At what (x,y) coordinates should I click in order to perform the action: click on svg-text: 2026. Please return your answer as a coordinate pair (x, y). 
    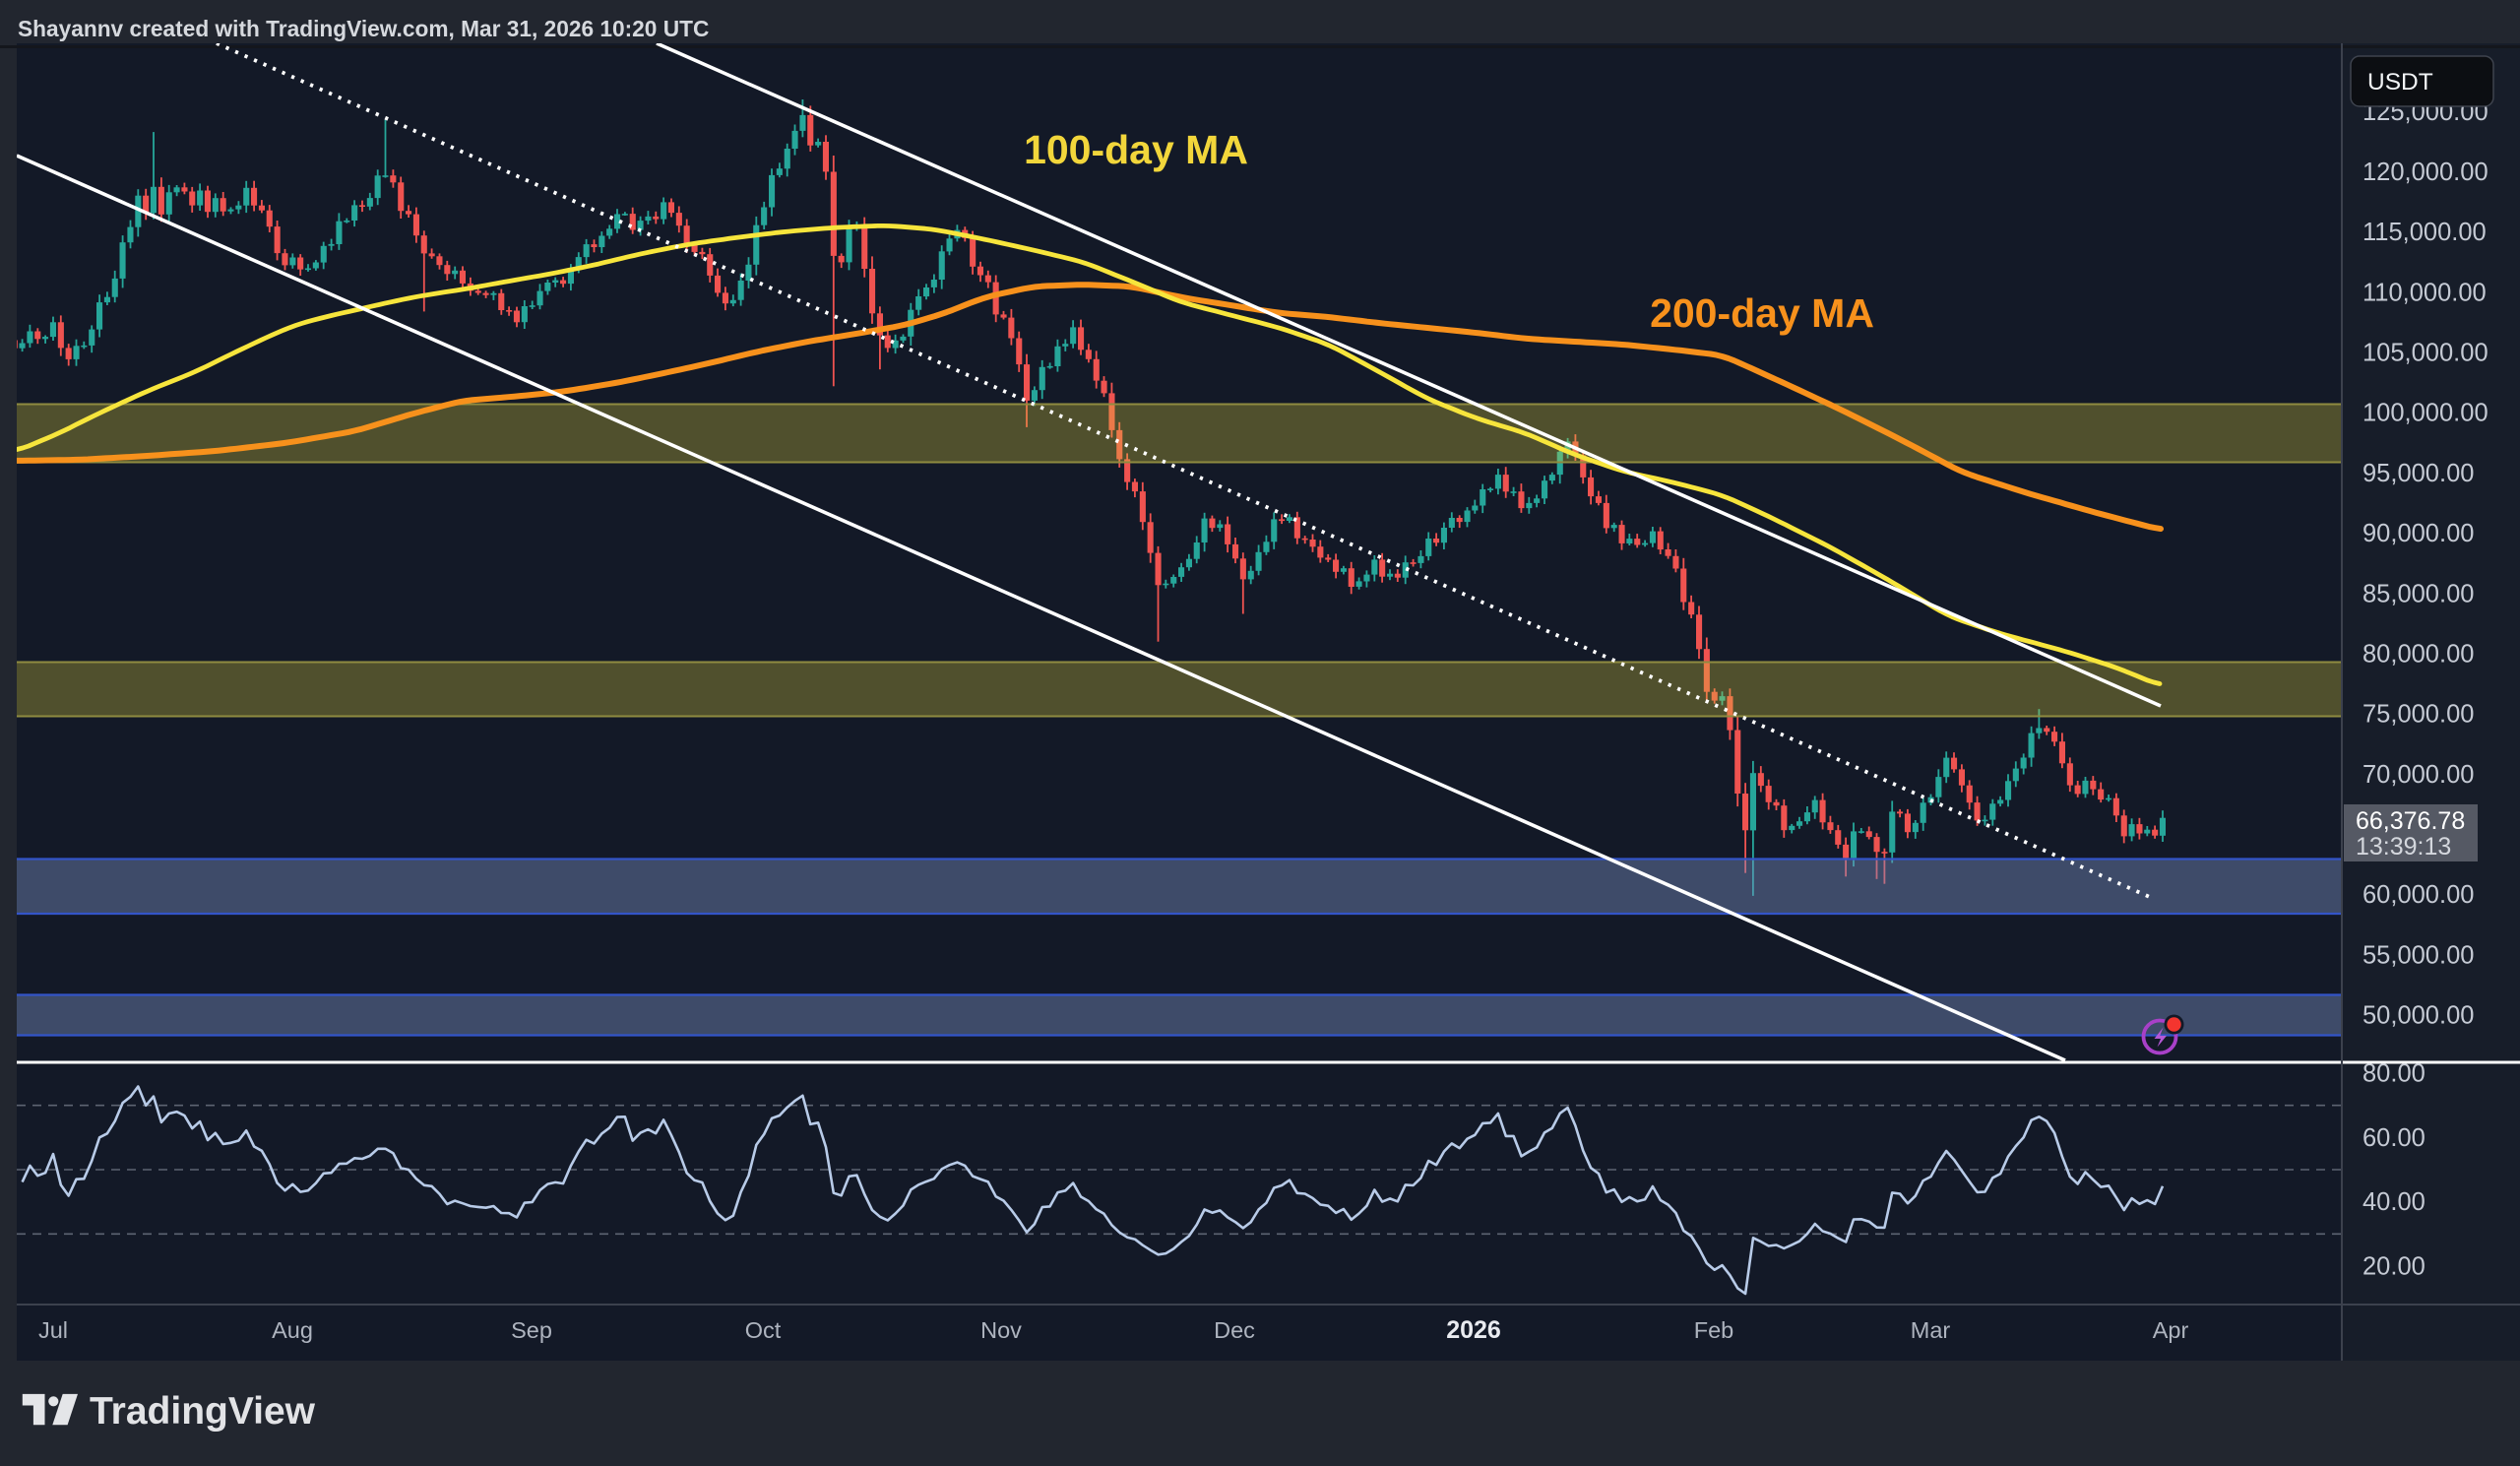
    Looking at the image, I should click on (1473, 1330).